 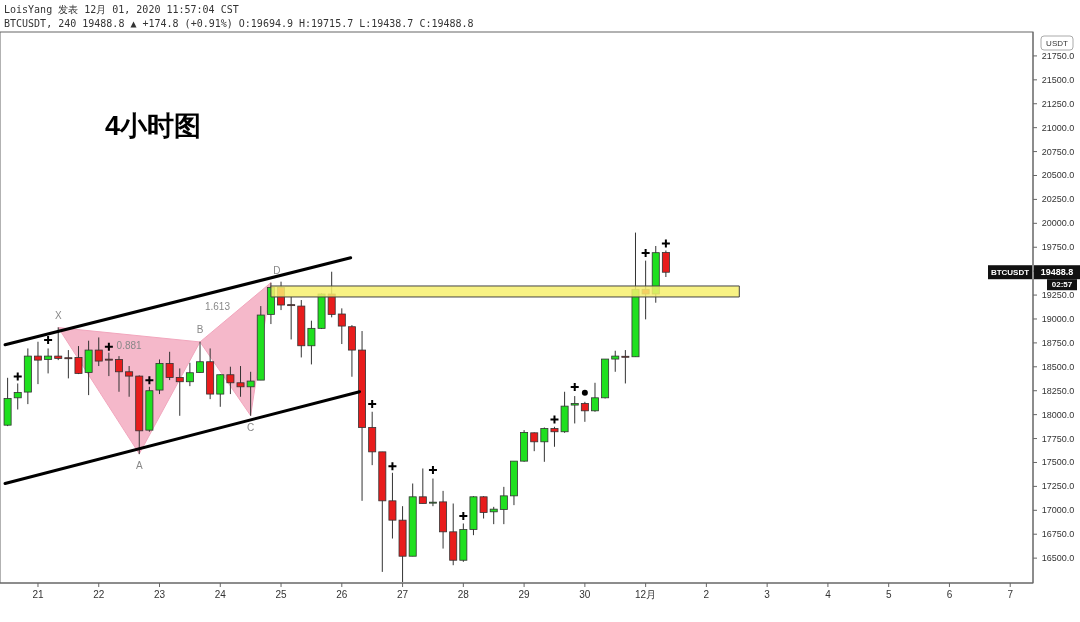 I want to click on y-tick-label: 18250.0, so click(x=1058, y=390).